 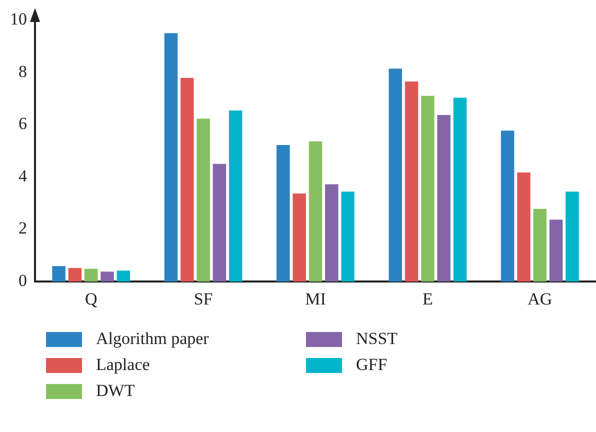 I want to click on y-tick-label: 4, so click(x=23, y=176).